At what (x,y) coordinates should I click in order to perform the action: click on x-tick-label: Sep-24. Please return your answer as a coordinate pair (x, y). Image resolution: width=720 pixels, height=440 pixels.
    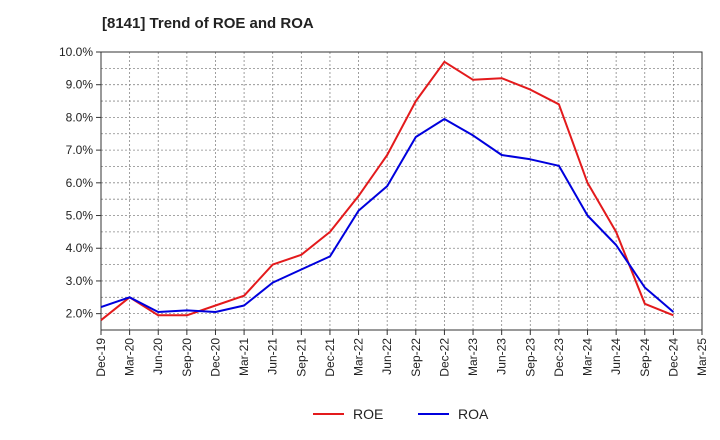
    Looking at the image, I should click on (645, 357).